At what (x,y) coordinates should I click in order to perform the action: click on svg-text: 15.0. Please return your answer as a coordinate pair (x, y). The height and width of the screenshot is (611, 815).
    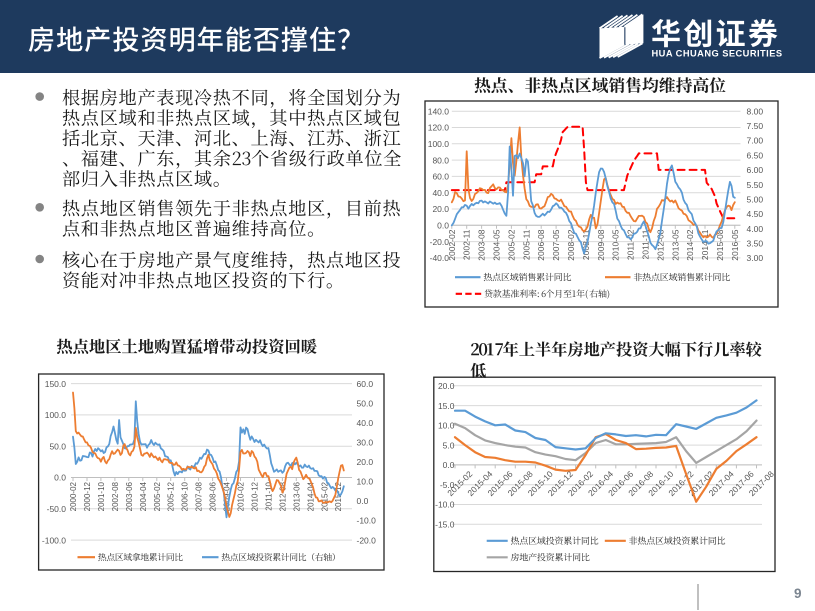
    Looking at the image, I should click on (446, 406).